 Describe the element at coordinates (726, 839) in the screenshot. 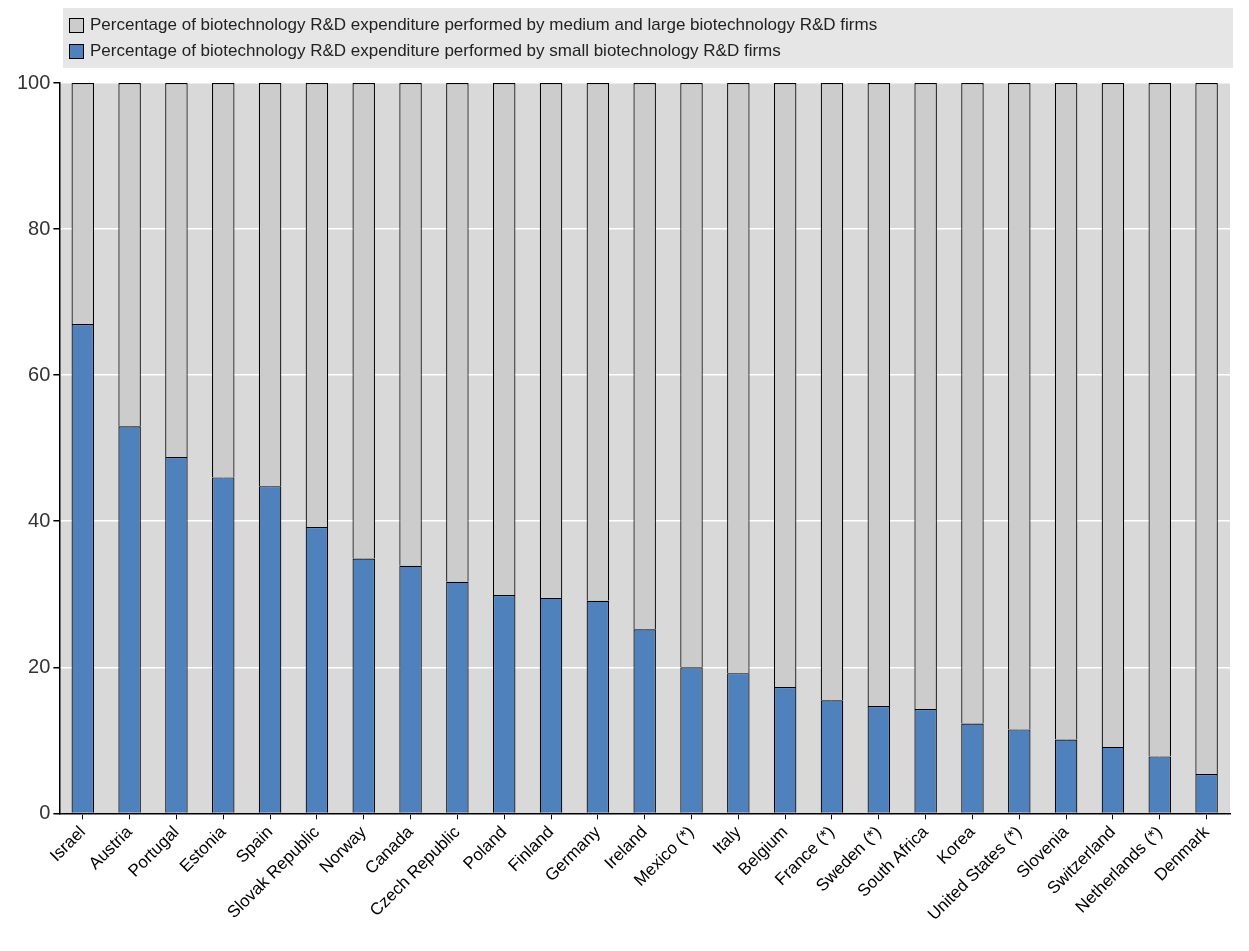

I see `x-tick-label: Italy` at that location.